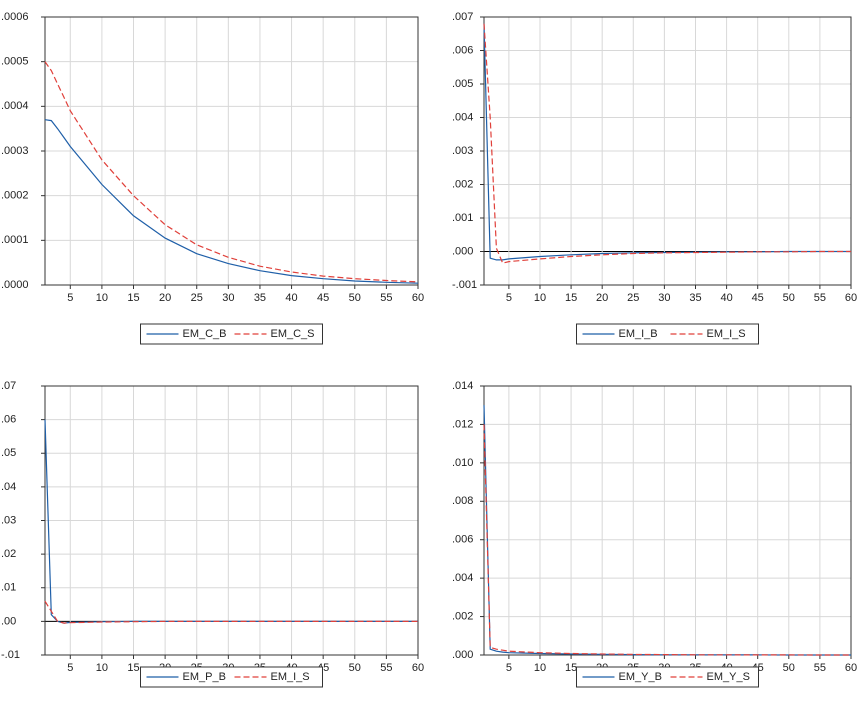 The height and width of the screenshot is (718, 861). Describe the element at coordinates (15, 106) in the screenshot. I see `y-tick-label: .0004` at that location.